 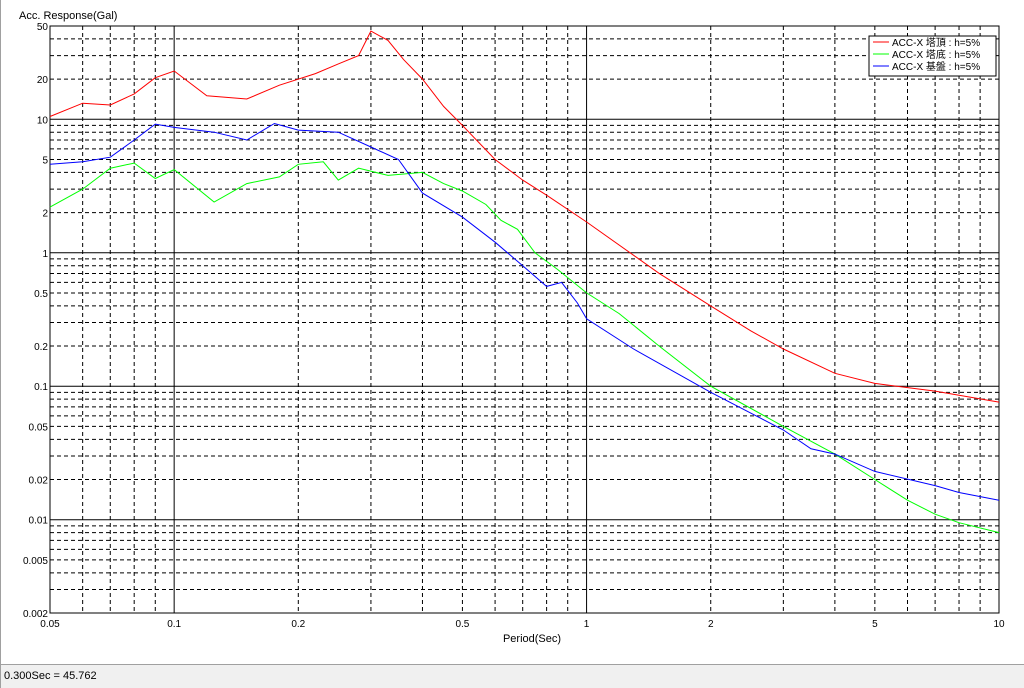 What do you see at coordinates (43, 27) in the screenshot?
I see `y-tick-label: 50` at bounding box center [43, 27].